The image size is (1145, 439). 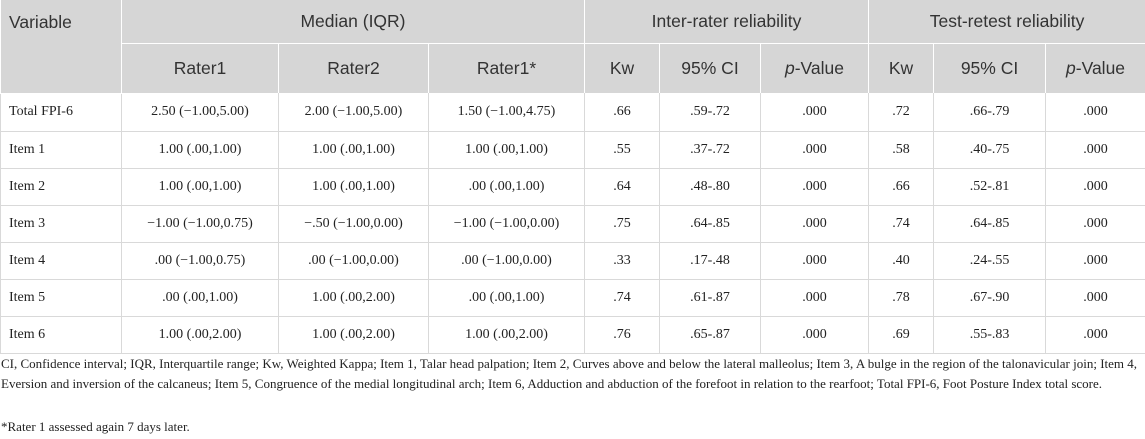 What do you see at coordinates (726, 22) in the screenshot?
I see `header-inter-rater: Inter-rater reliability` at bounding box center [726, 22].